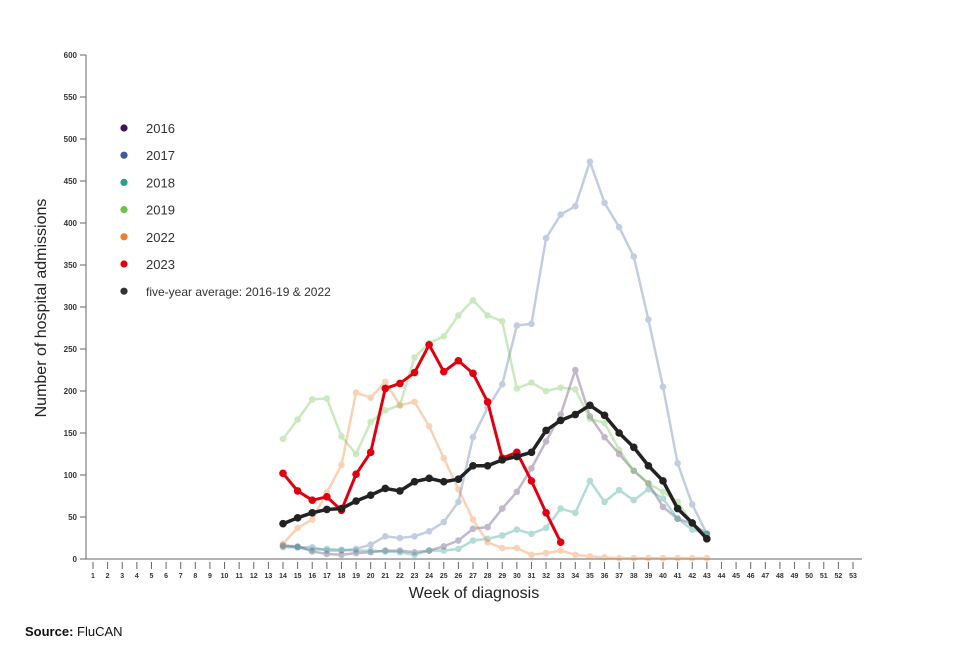  Describe the element at coordinates (71, 307) in the screenshot. I see `y-tick-label: 300` at that location.